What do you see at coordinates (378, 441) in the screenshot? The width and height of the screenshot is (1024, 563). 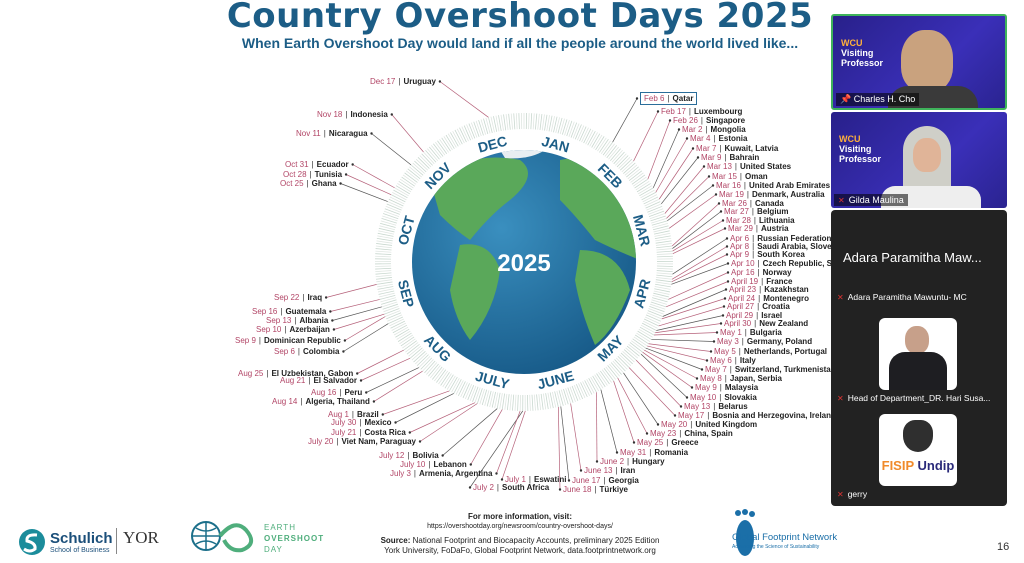 I see `country-name: Viet Nam, Paraguay` at bounding box center [378, 441].